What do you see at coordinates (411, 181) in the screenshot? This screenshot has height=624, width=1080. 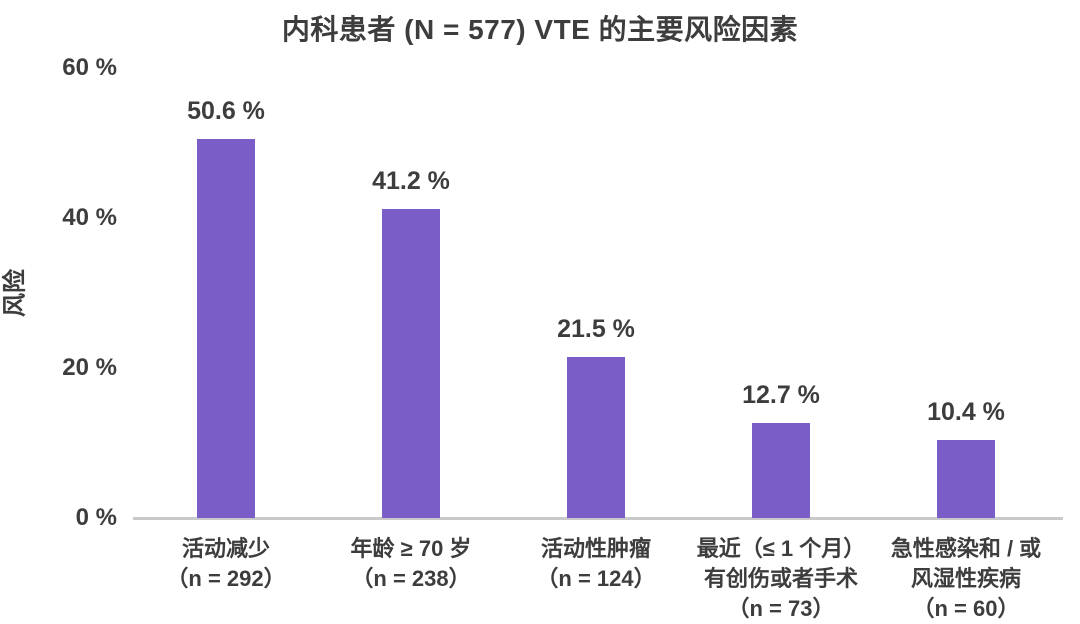 I see `bar-value-label: 41.2 %` at bounding box center [411, 181].